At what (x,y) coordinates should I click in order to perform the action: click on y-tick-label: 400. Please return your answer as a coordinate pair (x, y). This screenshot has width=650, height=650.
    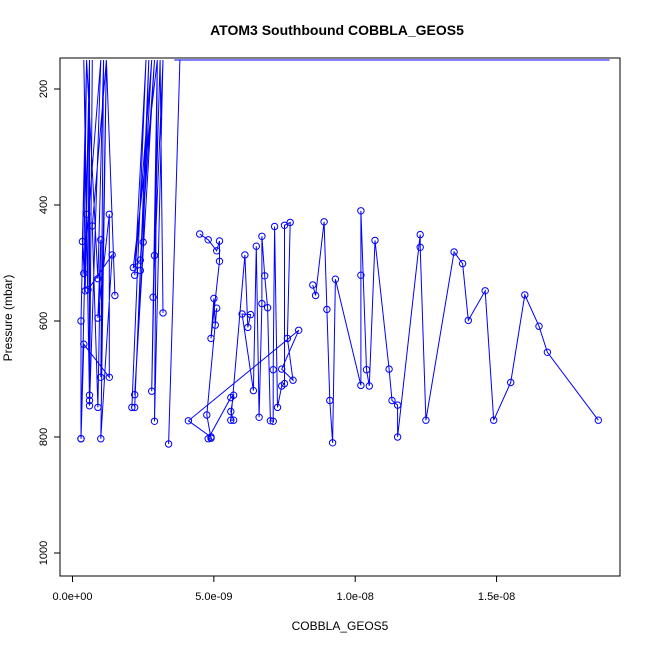
    Looking at the image, I should click on (44, 205).